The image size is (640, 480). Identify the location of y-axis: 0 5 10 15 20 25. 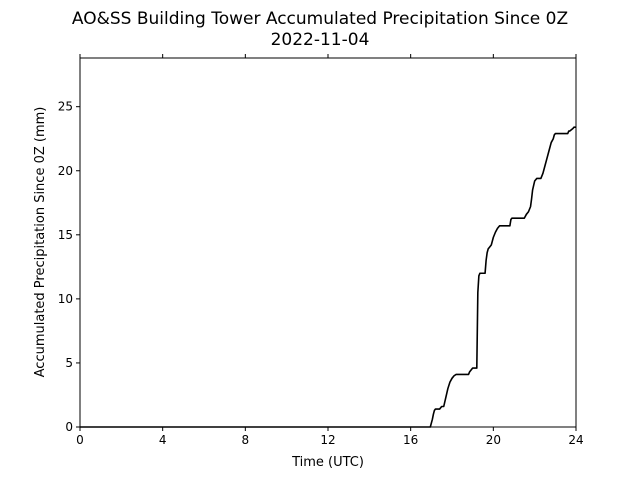
(69, 267).